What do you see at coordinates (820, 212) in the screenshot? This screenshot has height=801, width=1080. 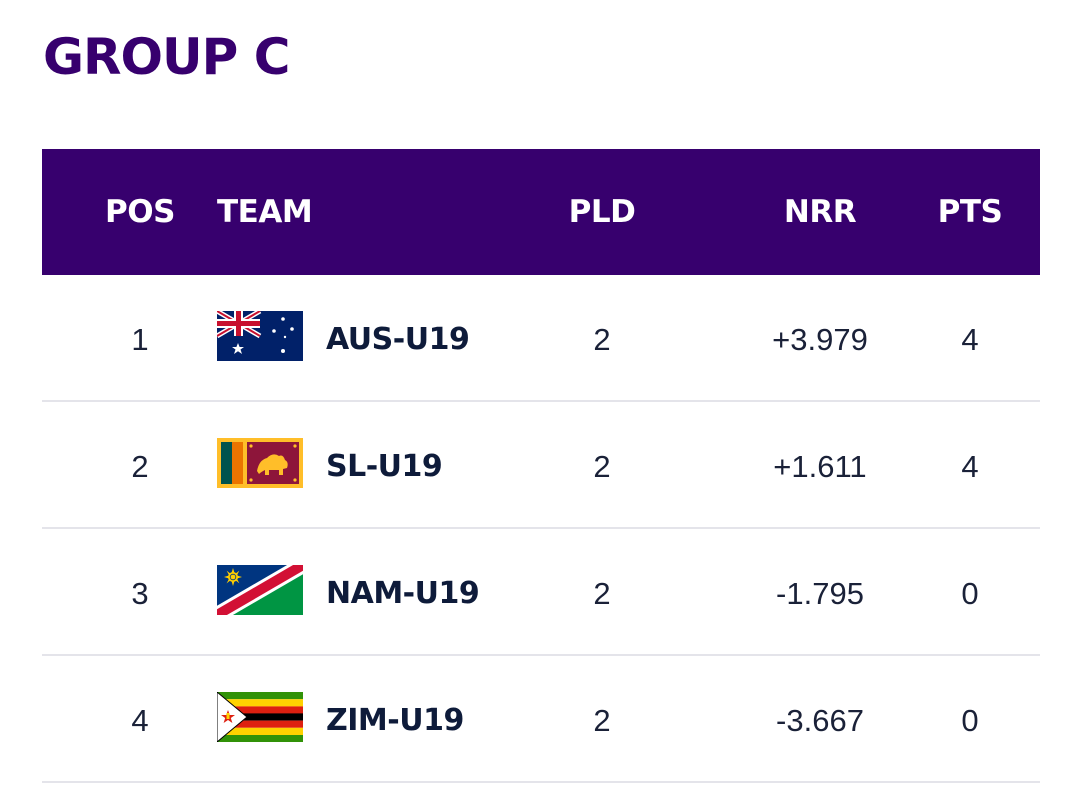 I see `header-nrr: NRR` at bounding box center [820, 212].